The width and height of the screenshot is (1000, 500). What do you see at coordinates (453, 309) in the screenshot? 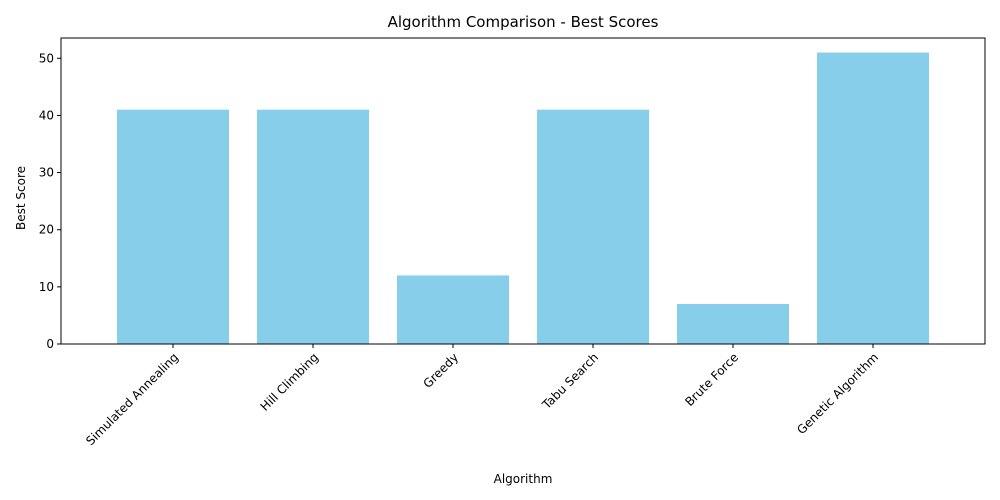
I see `bar-greedy` at bounding box center [453, 309].